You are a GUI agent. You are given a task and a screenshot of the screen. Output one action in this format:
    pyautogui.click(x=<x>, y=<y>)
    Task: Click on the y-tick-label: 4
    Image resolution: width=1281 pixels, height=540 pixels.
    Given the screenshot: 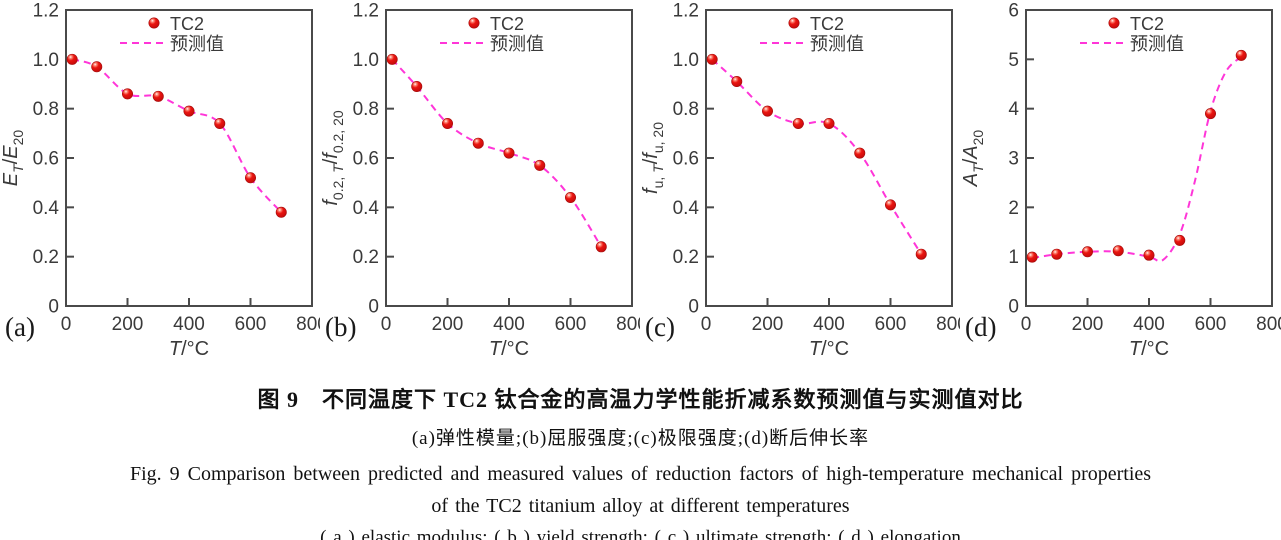 What is the action you would take?
    pyautogui.click(x=1013, y=109)
    